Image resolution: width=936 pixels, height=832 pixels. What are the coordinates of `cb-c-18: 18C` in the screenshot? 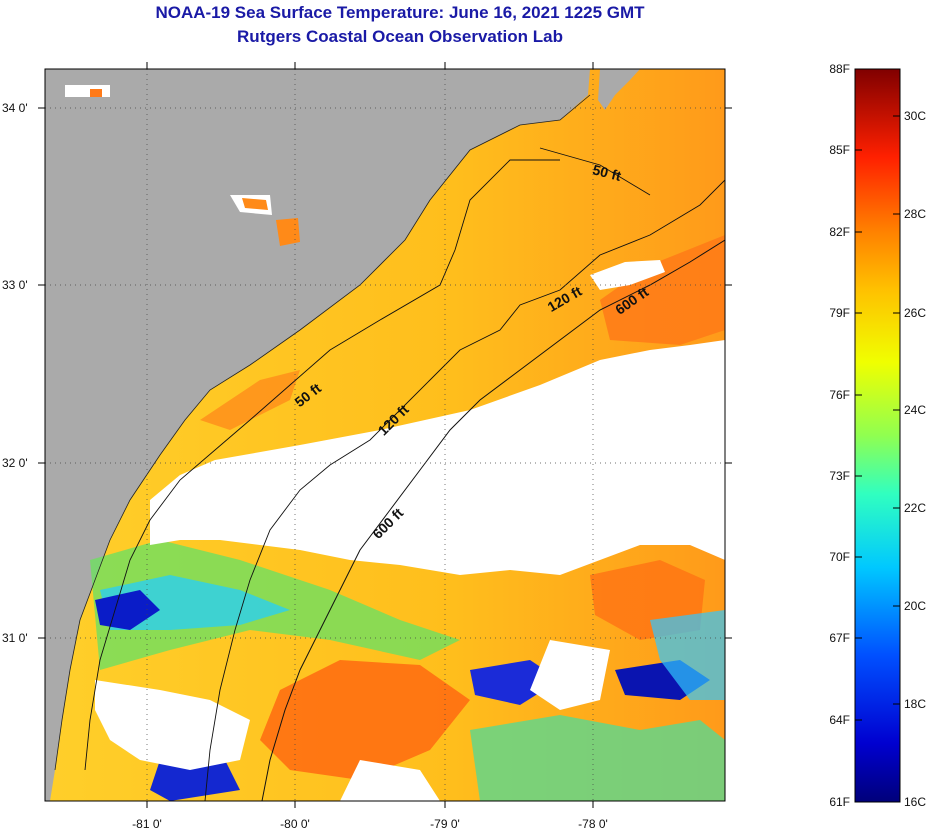 It's located at (915, 704).